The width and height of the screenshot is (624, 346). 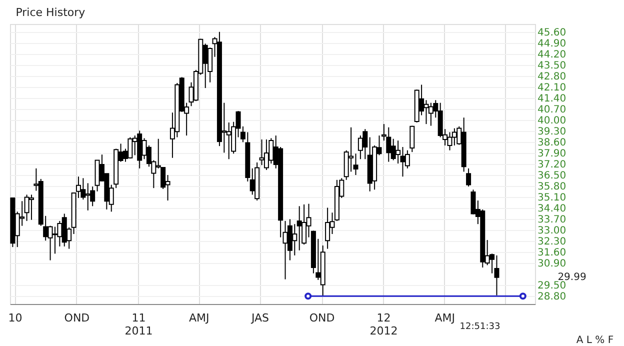 I want to click on y-tick-label: 44.20, so click(x=552, y=54).